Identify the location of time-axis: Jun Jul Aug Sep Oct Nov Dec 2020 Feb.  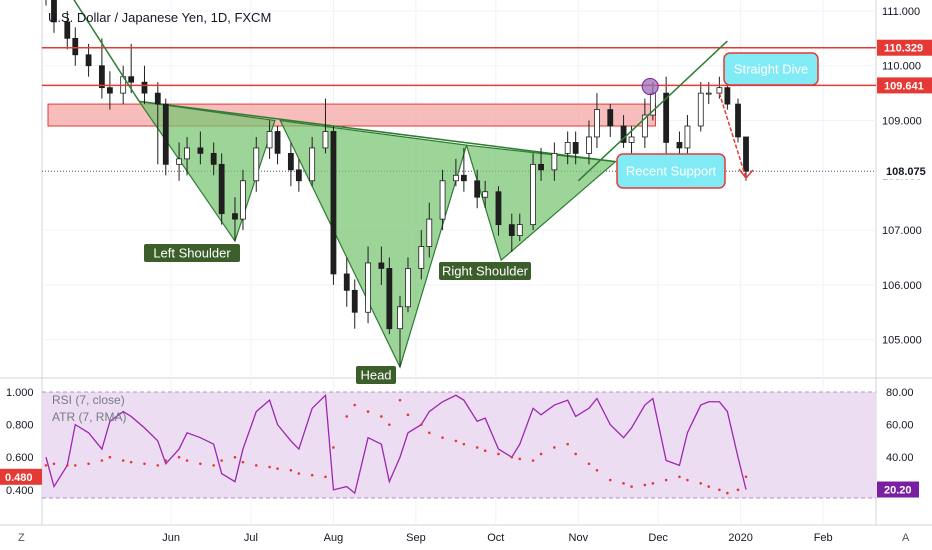
(497, 538).